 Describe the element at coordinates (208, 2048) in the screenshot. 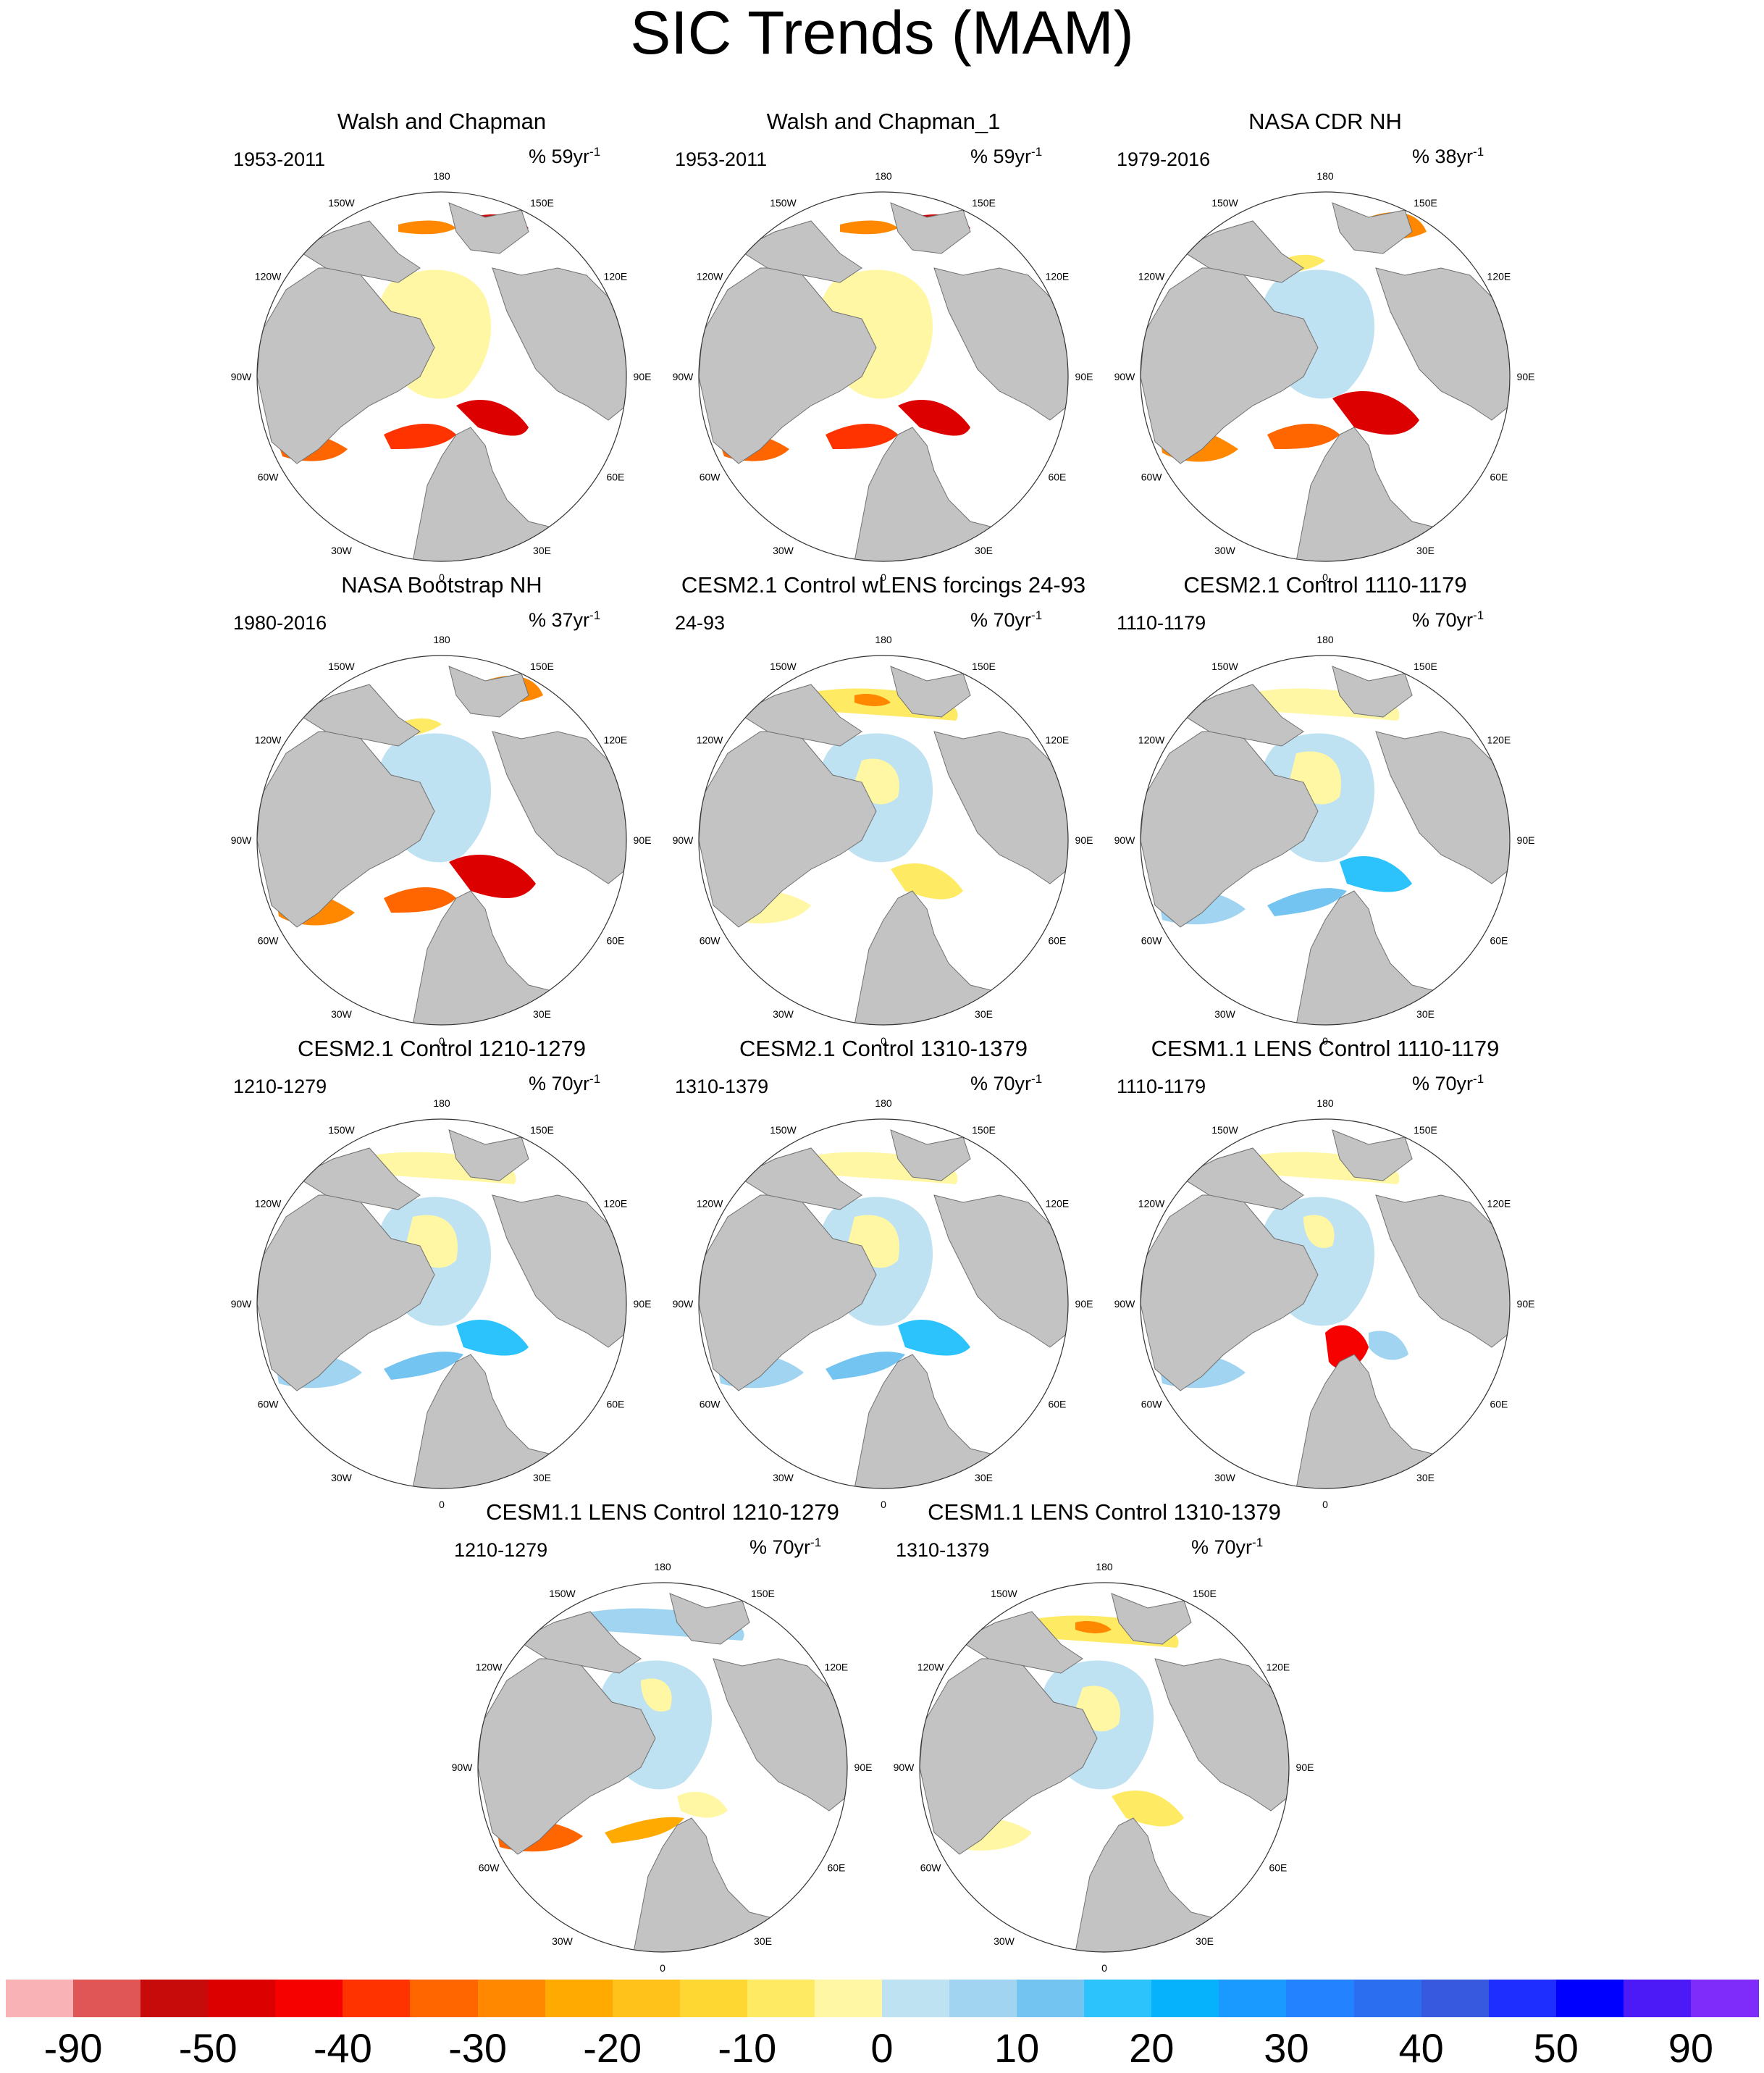

I see `colorbar-tick-label: -50` at that location.